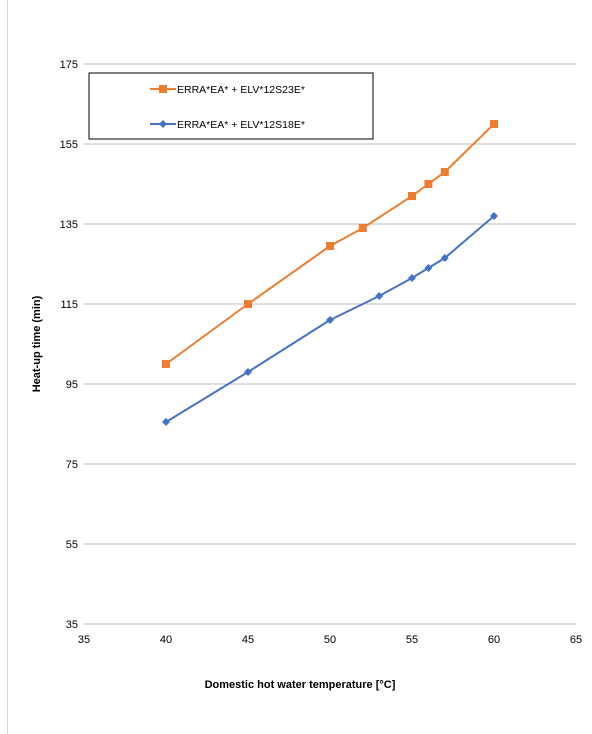  Describe the element at coordinates (241, 125) in the screenshot. I see `legend-label: ERRA*EA* + ELV*12S18E*` at that location.